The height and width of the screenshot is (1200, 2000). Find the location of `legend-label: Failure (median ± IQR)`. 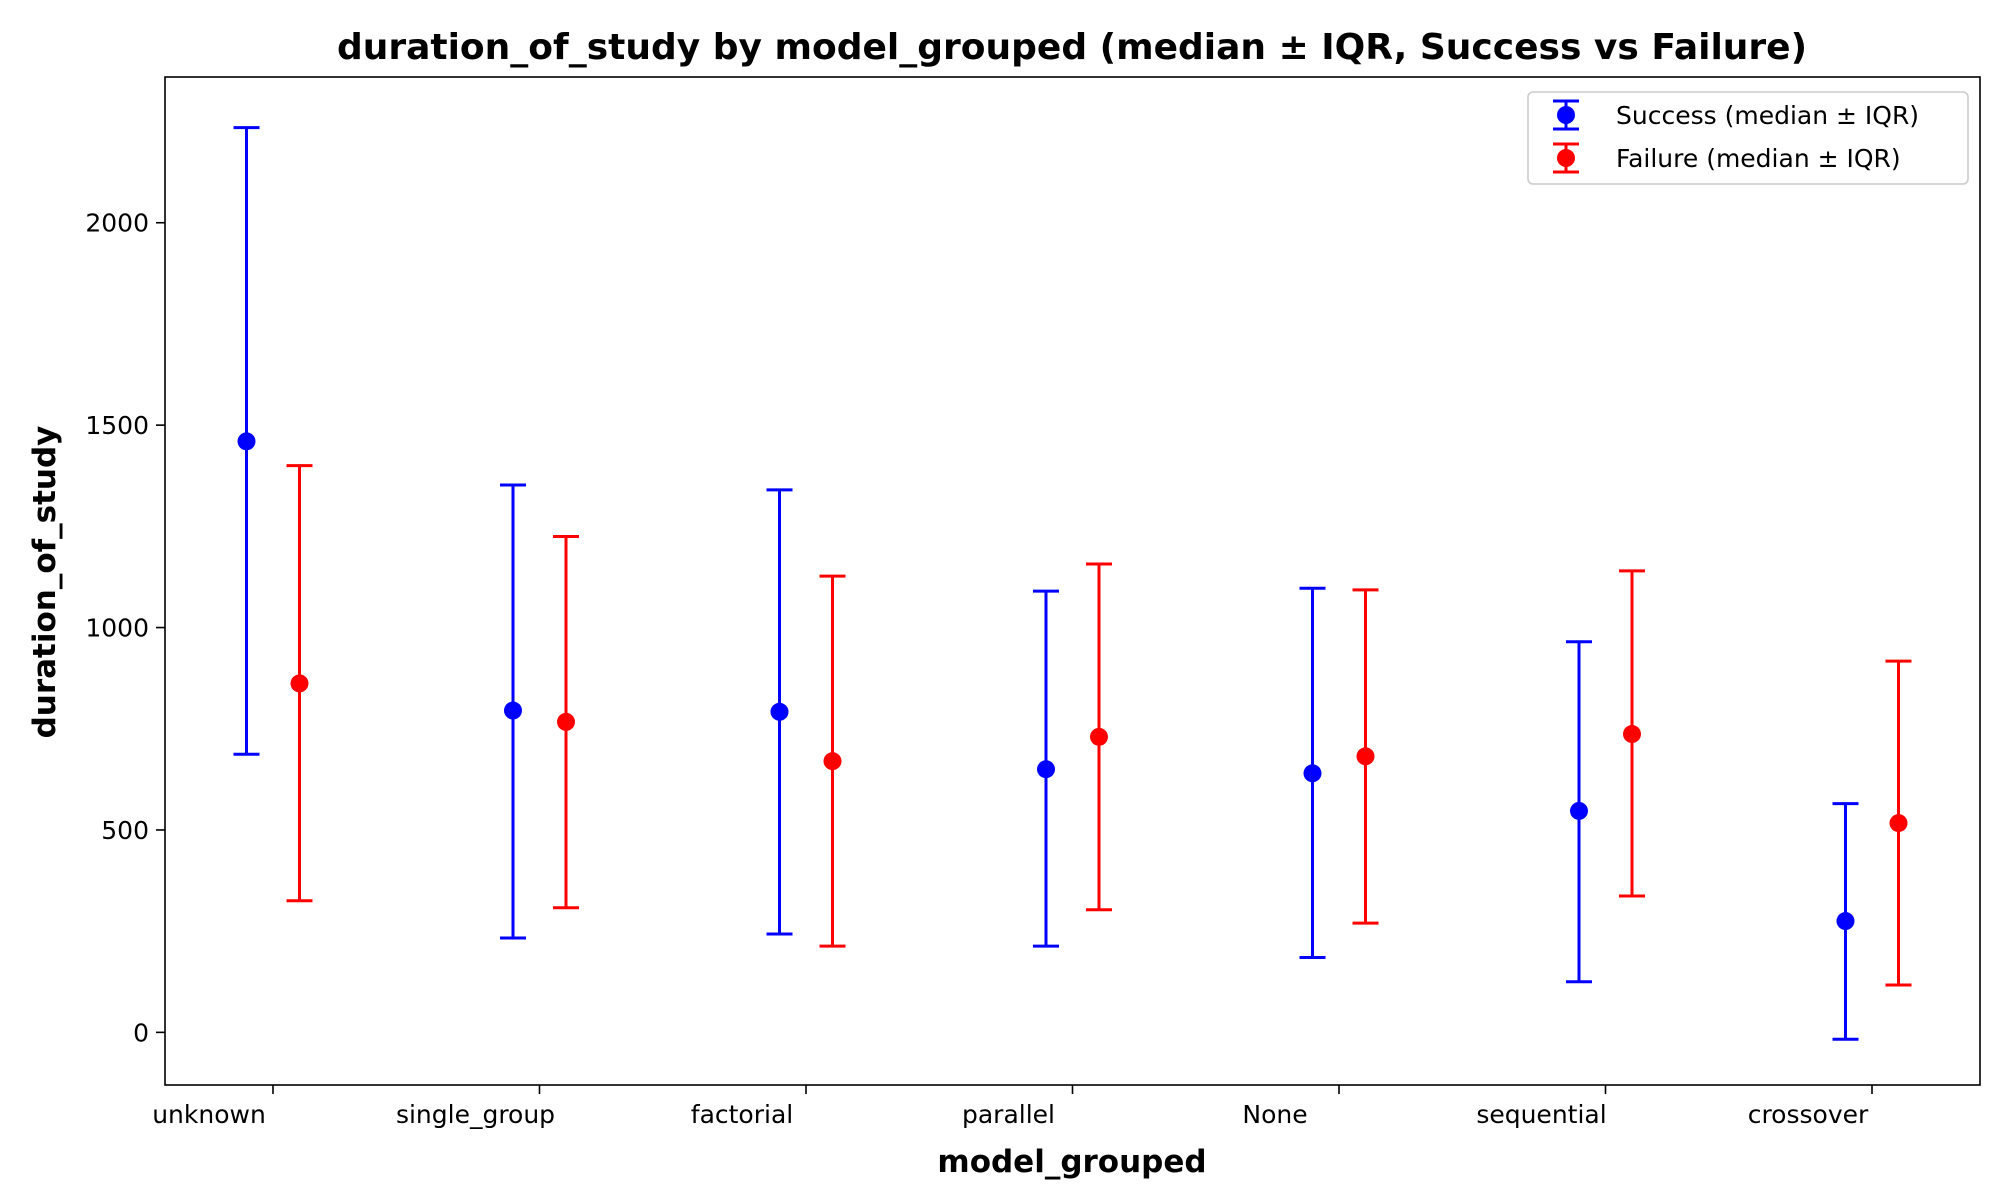

legend-label: Failure (median ± IQR) is located at coordinates (1758, 158).